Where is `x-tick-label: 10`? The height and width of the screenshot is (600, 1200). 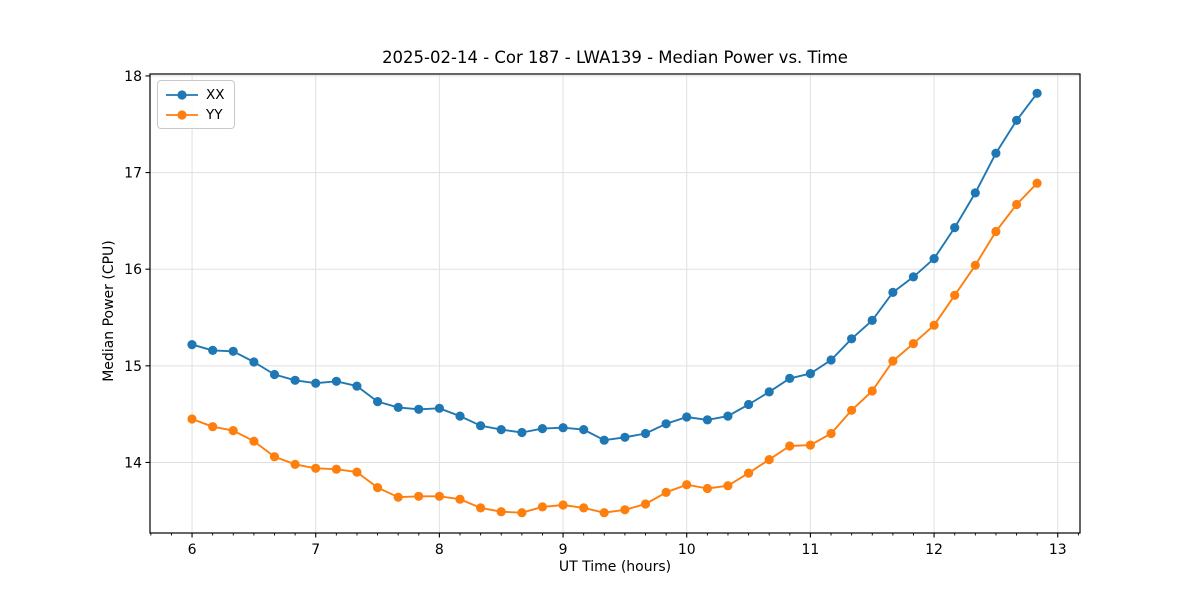 x-tick-label: 10 is located at coordinates (687, 550).